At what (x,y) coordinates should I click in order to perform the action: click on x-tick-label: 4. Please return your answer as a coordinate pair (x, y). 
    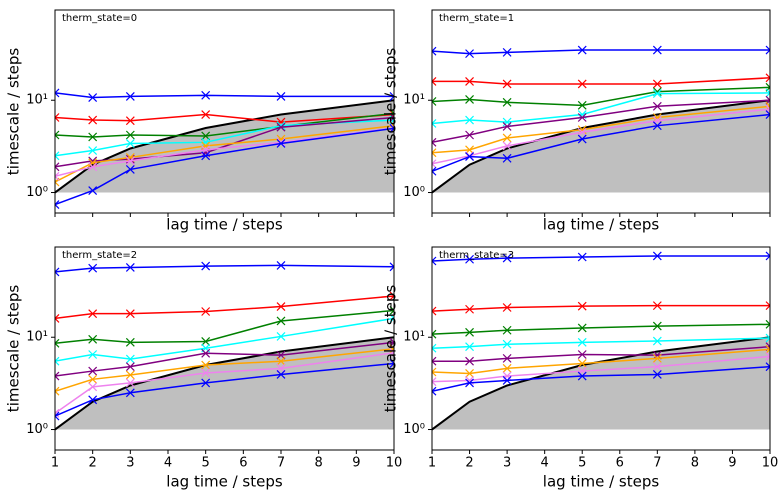
    Looking at the image, I should click on (545, 463).